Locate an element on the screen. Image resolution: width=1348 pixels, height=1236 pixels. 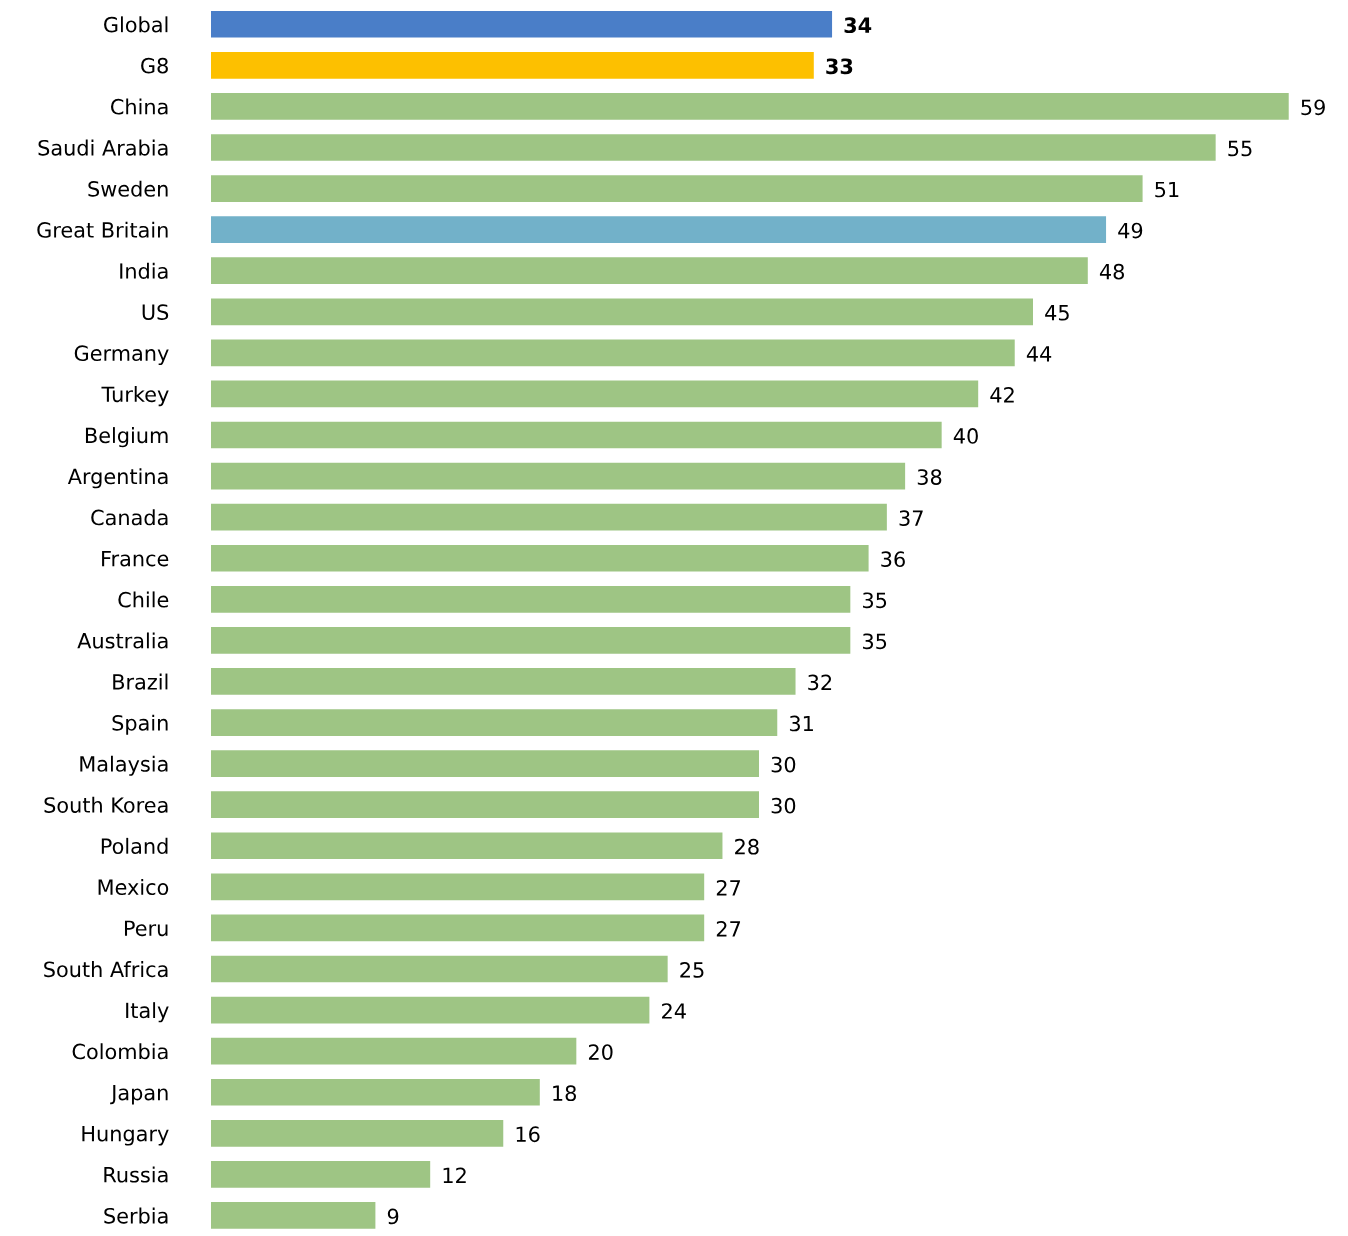
y-tick-label: China is located at coordinates (139, 106).